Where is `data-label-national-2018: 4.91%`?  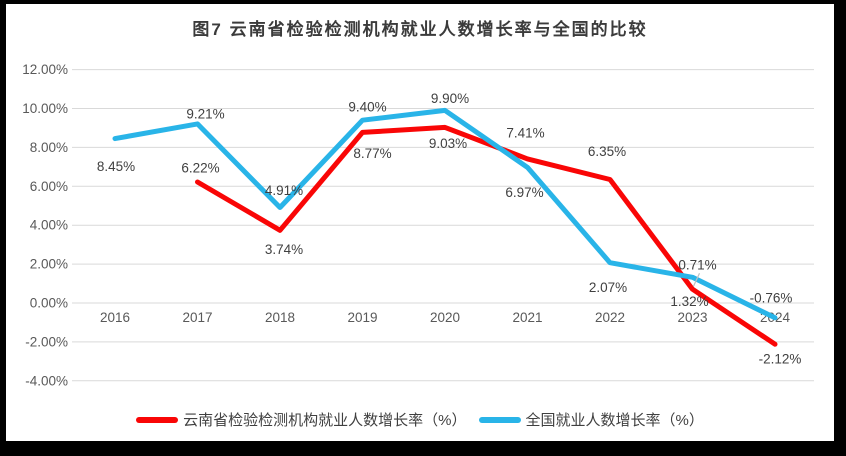
data-label-national-2018: 4.91% is located at coordinates (284, 190).